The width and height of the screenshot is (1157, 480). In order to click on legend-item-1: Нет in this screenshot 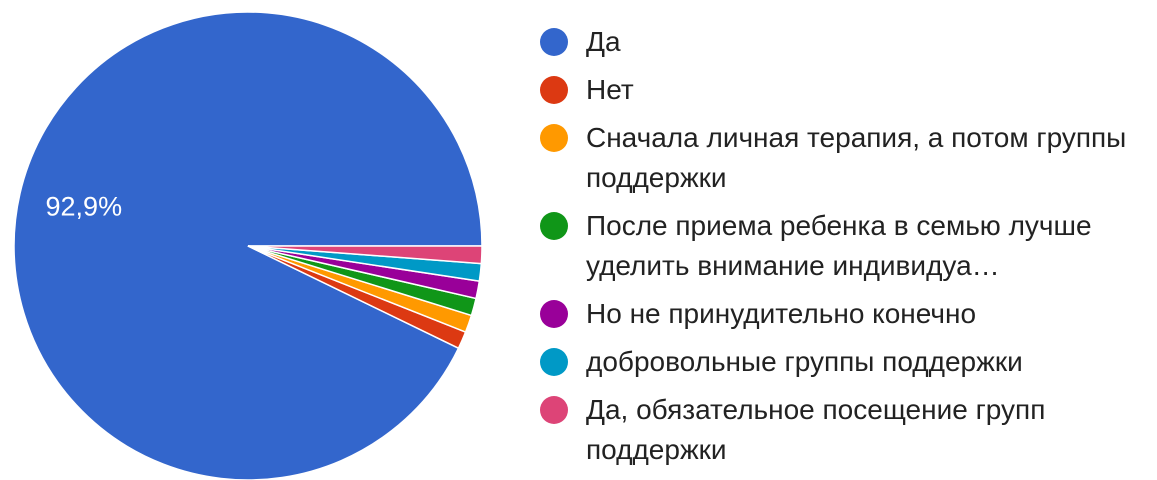, I will do `click(845, 90)`.